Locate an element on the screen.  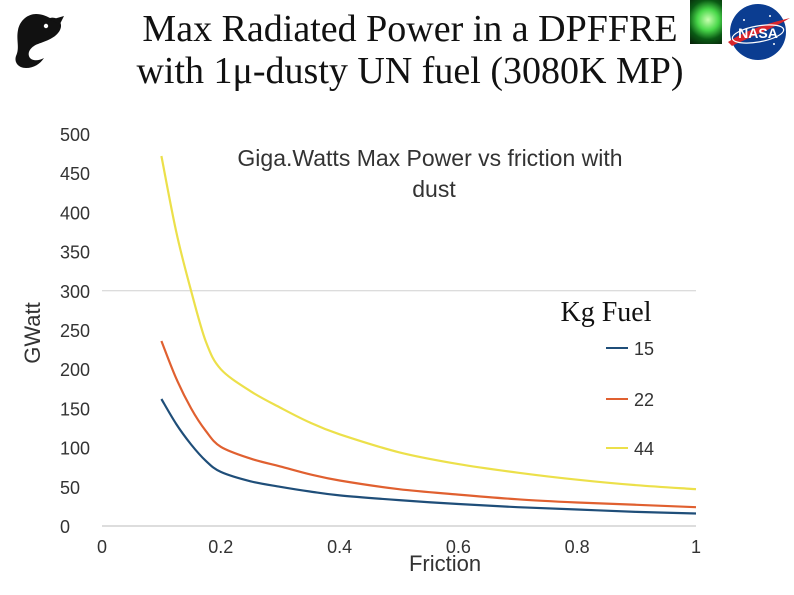
chart-title-line1: Giga.Watts Max Power vs friction with is located at coordinates (429, 158).